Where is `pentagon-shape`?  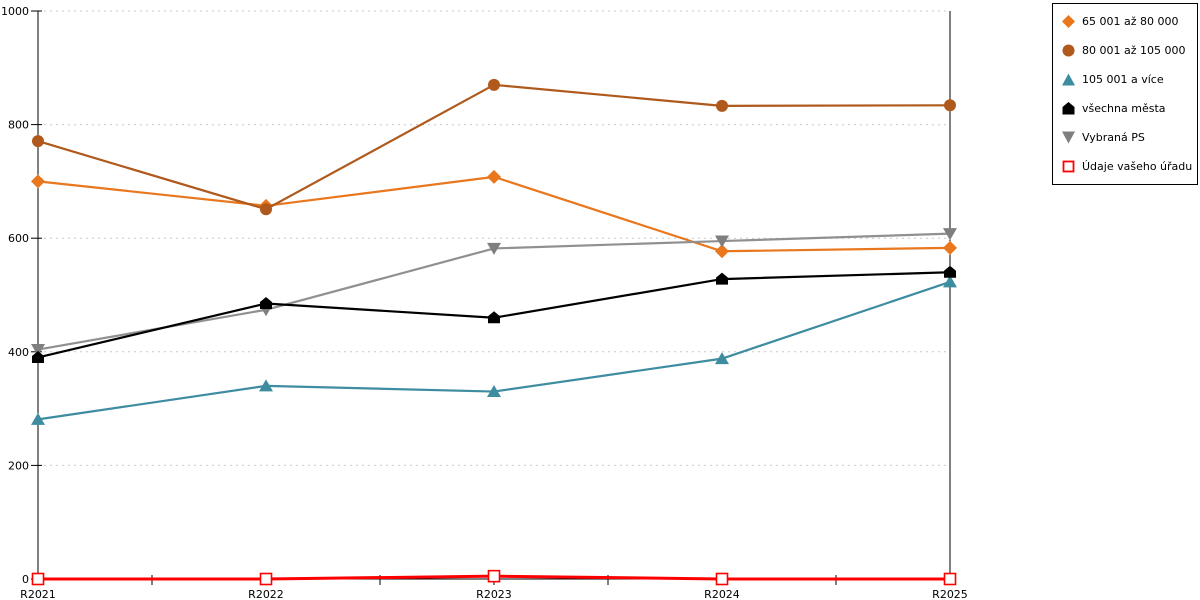 pentagon-shape is located at coordinates (1068, 108).